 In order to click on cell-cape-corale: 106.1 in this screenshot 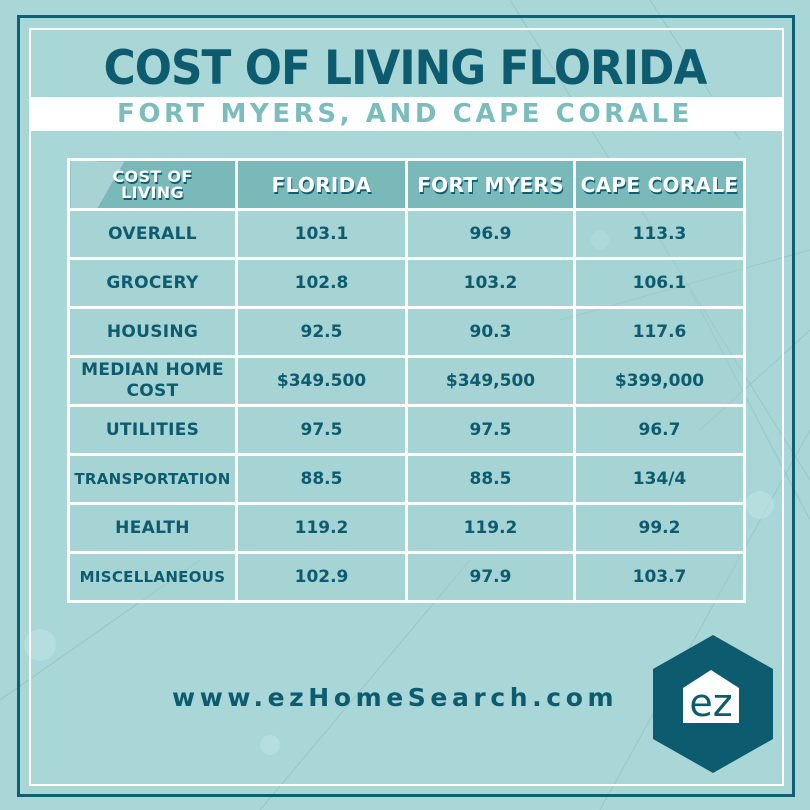, I will do `click(659, 283)`.